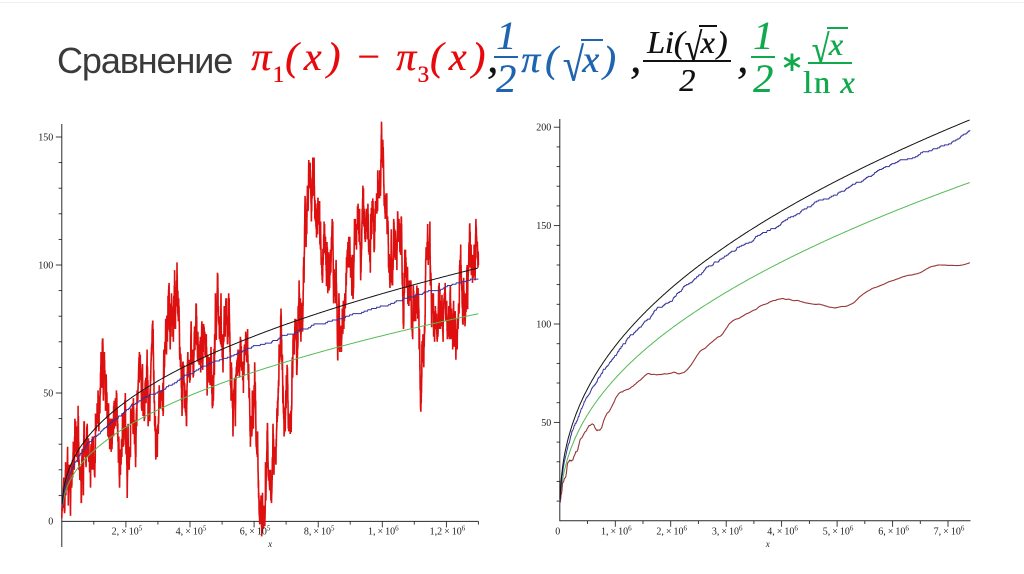 Image resolution: width=1024 pixels, height=574 pixels. I want to click on svg-text: 2, × 105, so click(127, 531).